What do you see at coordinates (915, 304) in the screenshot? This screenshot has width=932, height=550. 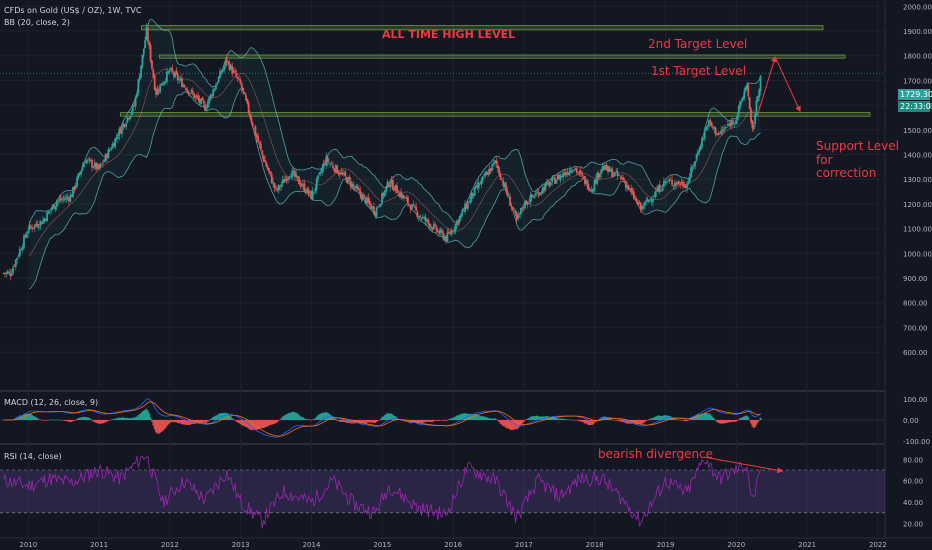 I see `price-tick-label: 800.00` at bounding box center [915, 304].